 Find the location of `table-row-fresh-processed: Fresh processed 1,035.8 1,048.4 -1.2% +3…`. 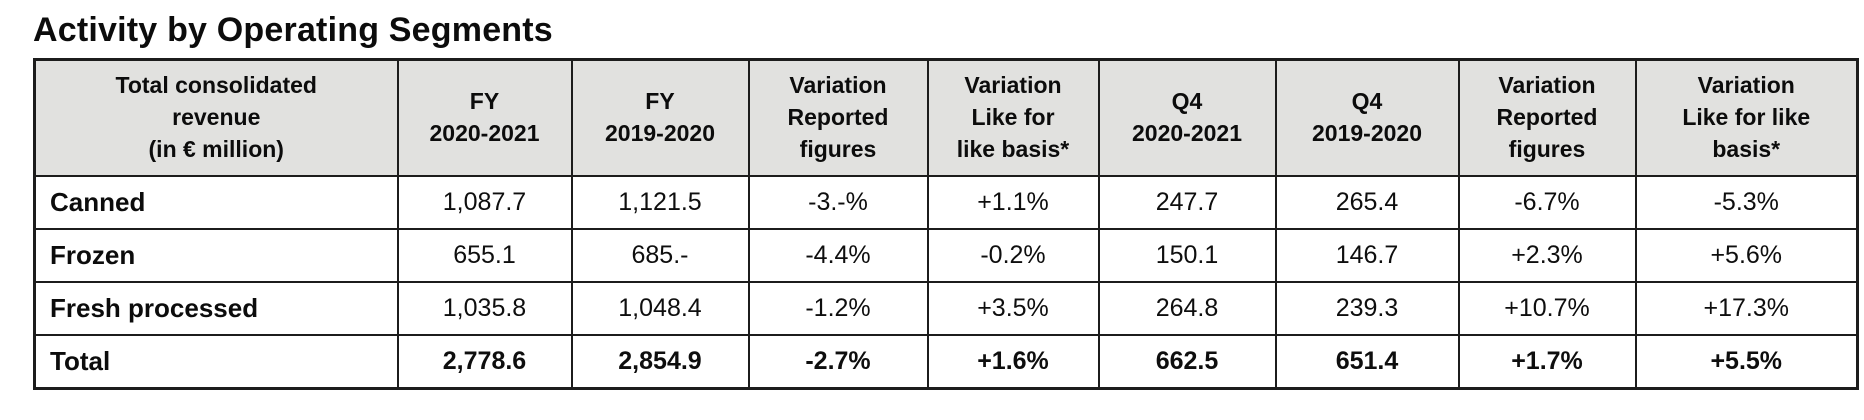

table-row-fresh-processed: Fresh processed 1,035.8 1,048.4 -1.2% +3… is located at coordinates (946, 308).